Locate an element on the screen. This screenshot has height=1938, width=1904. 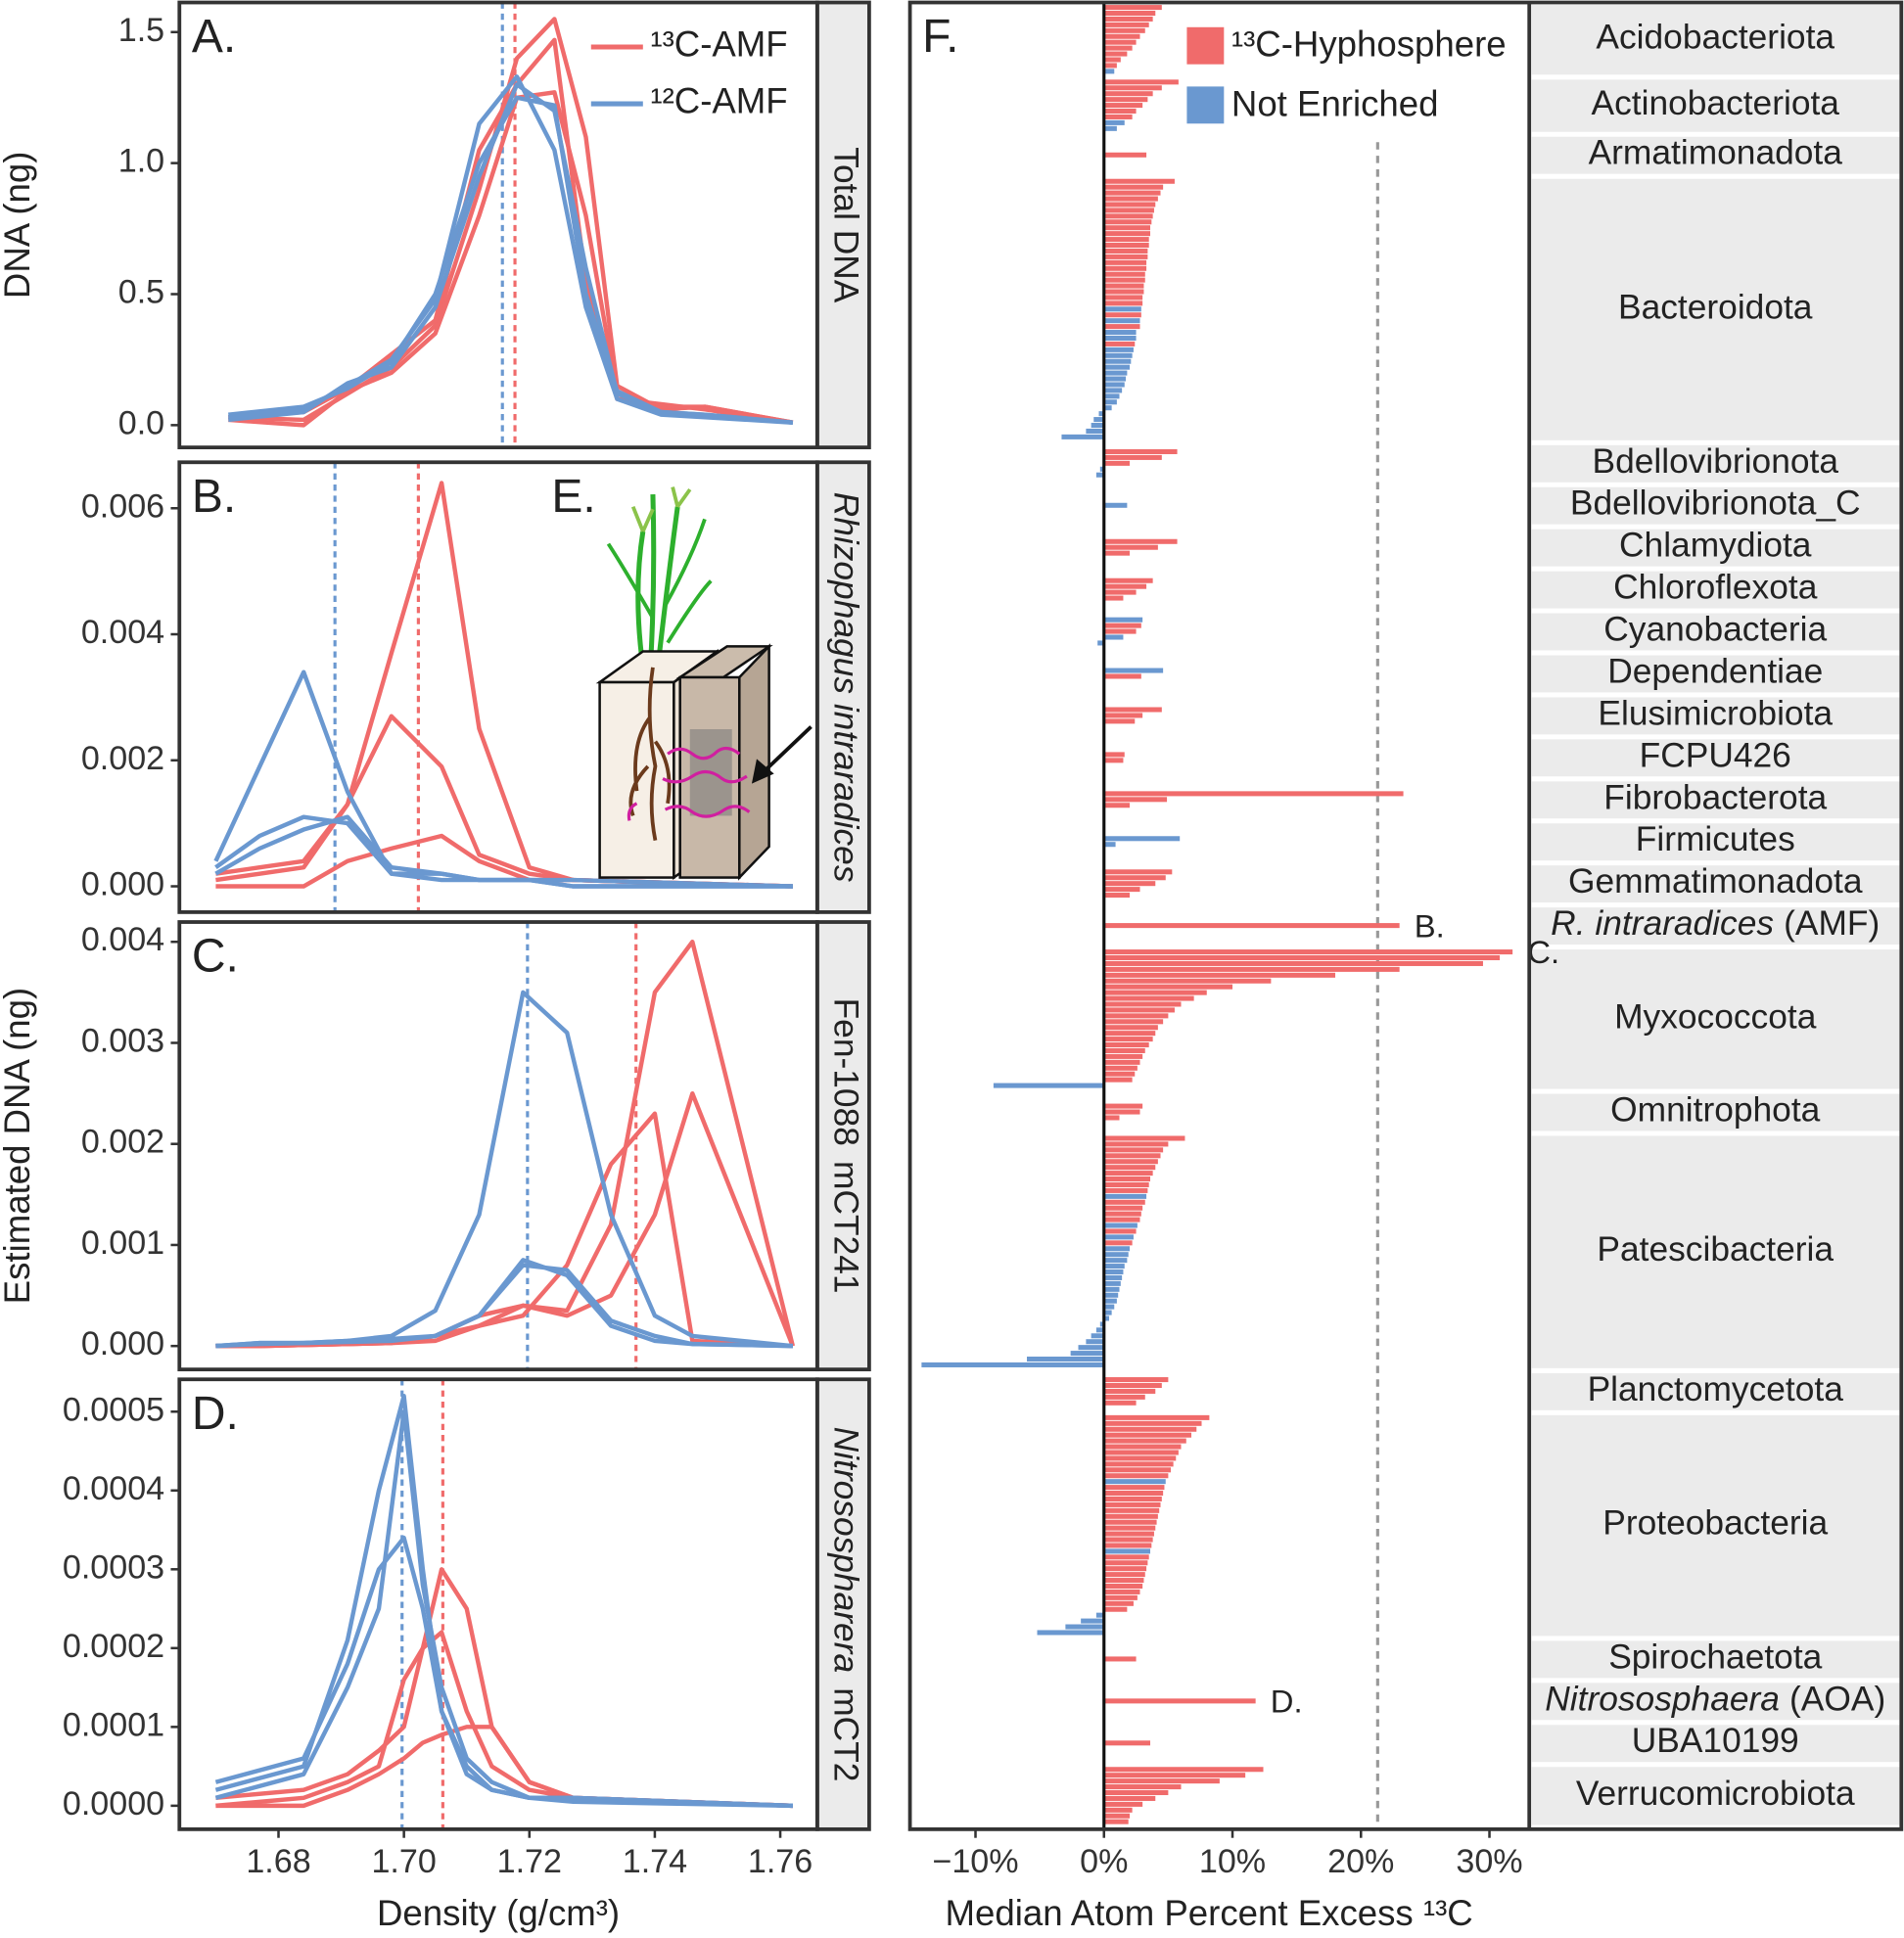
replicate-line is located at coordinates (504, 1767).